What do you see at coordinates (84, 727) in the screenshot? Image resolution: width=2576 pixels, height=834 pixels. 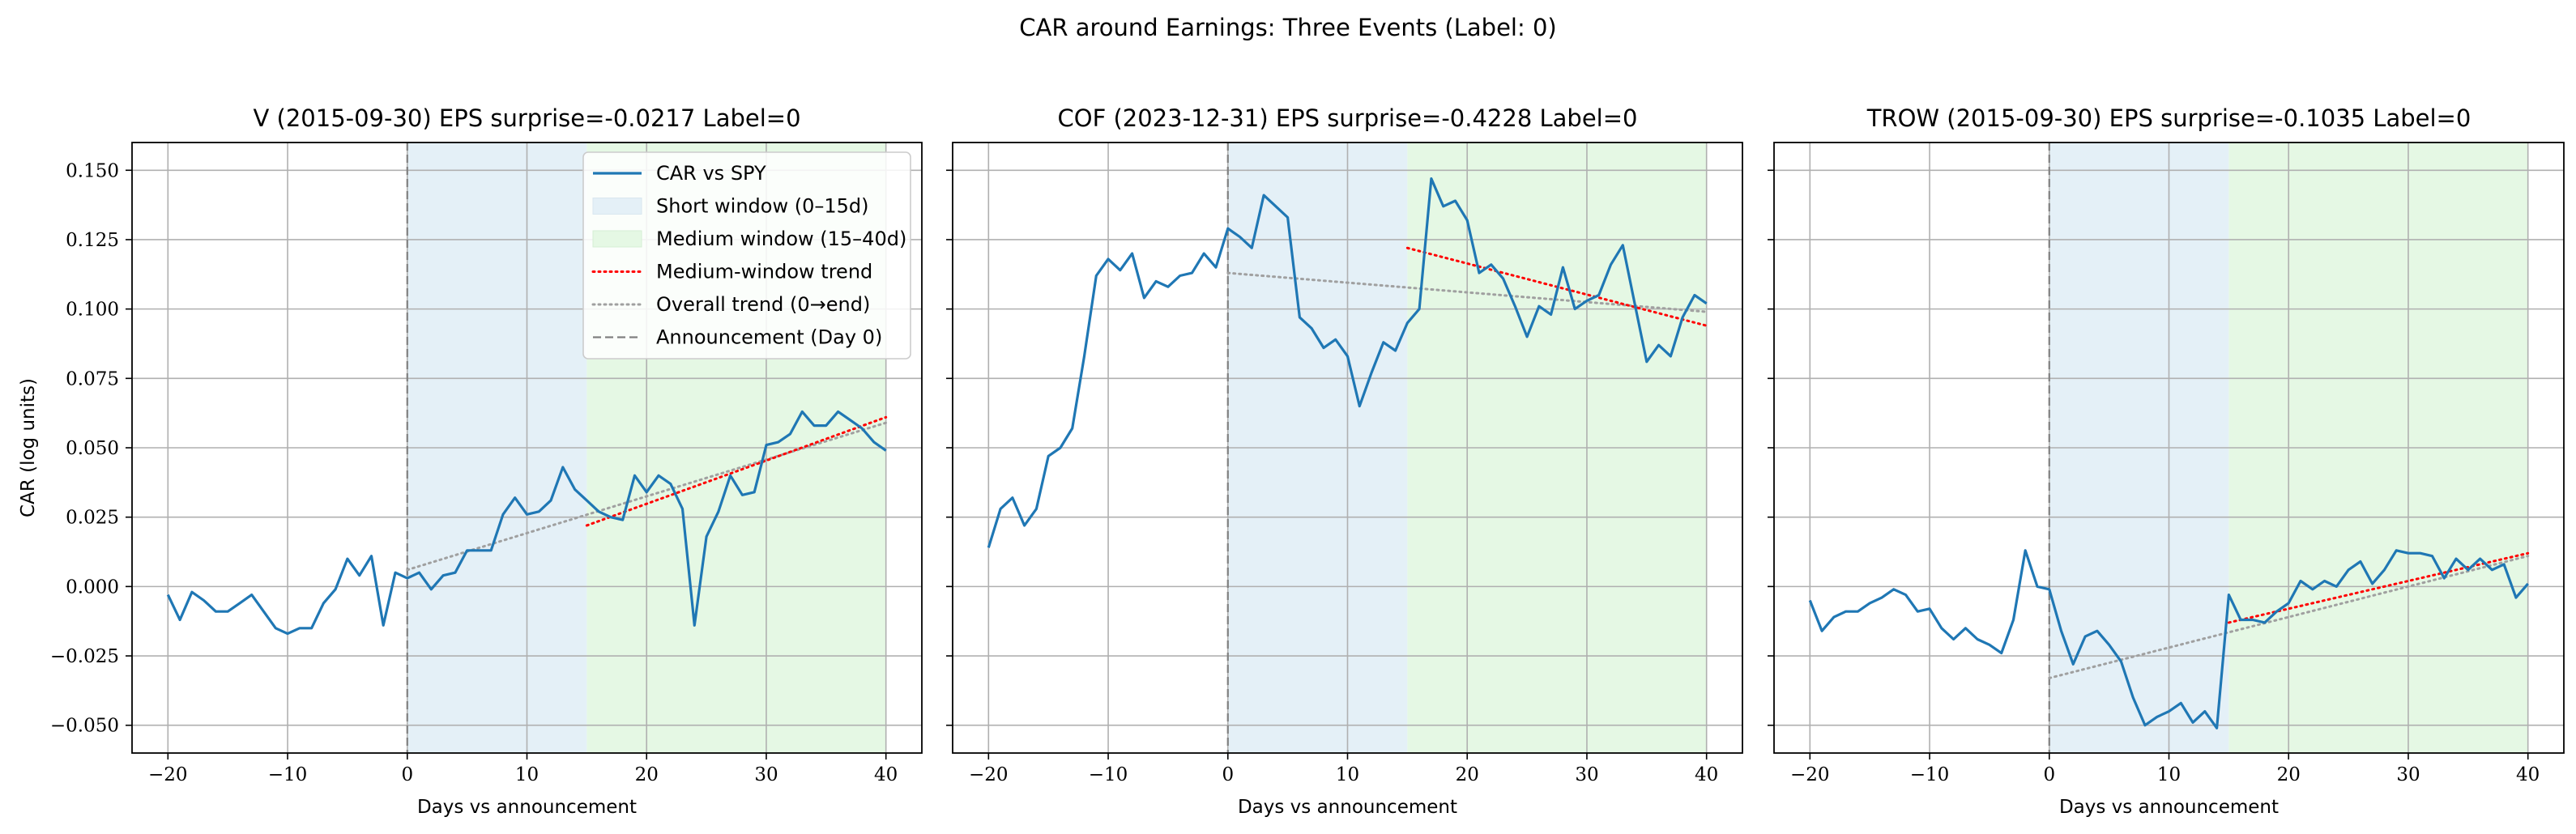 I see `y-tick-label: −0.050` at bounding box center [84, 727].